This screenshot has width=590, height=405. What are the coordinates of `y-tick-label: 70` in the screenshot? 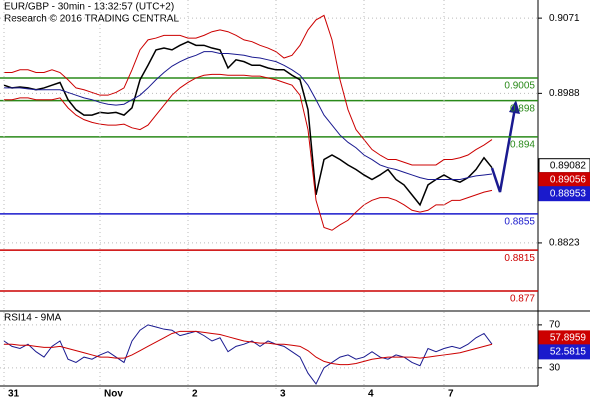 It's located at (555, 325).